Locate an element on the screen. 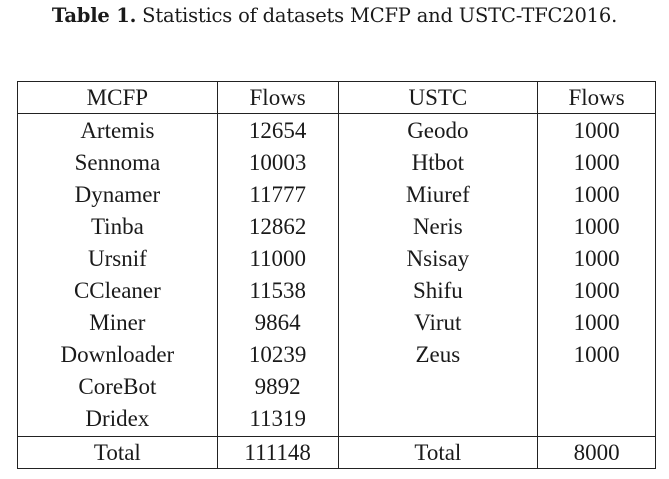  mcfp-class: Downloader is located at coordinates (117, 355).